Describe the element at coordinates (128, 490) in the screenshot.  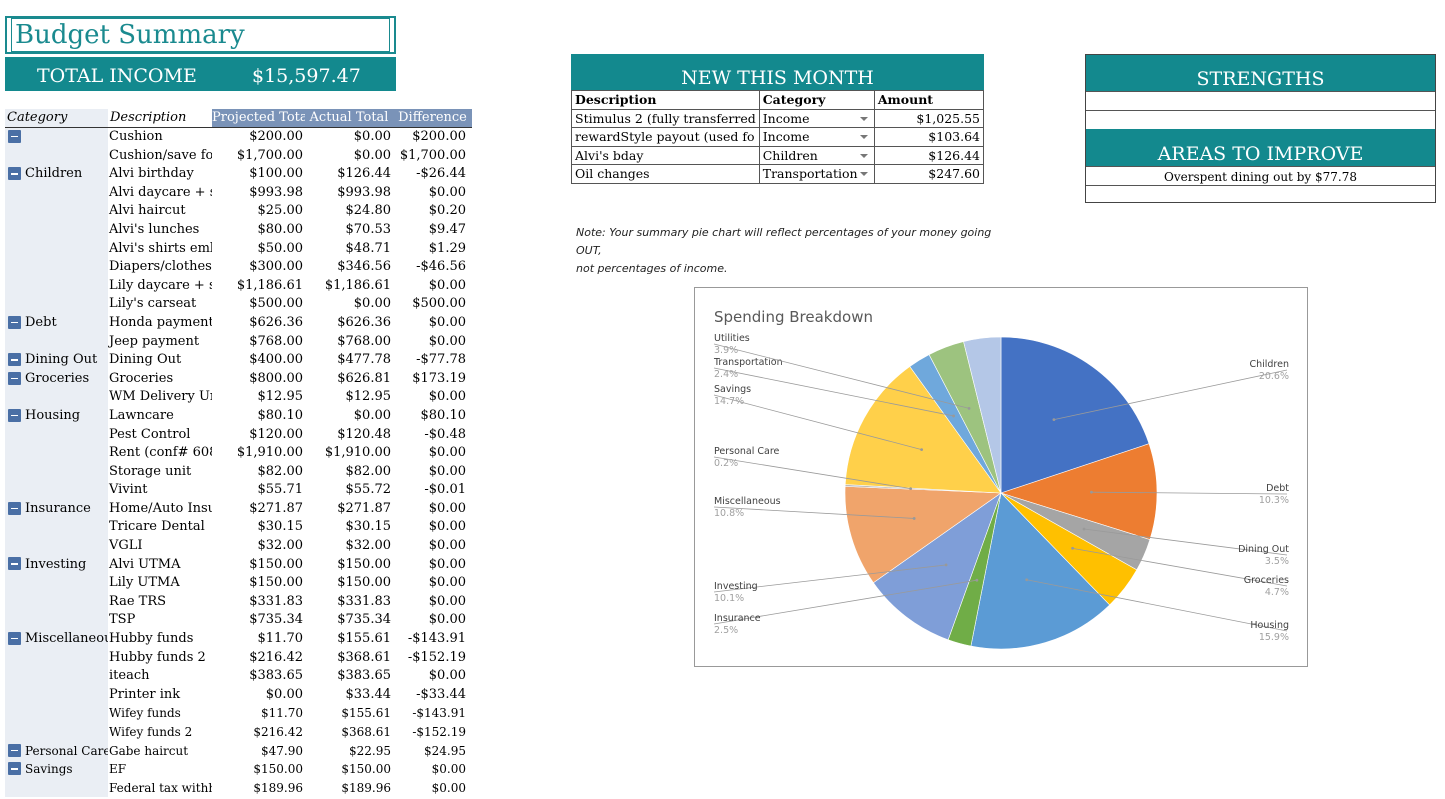
I see `description-cell: Vivint` at that location.